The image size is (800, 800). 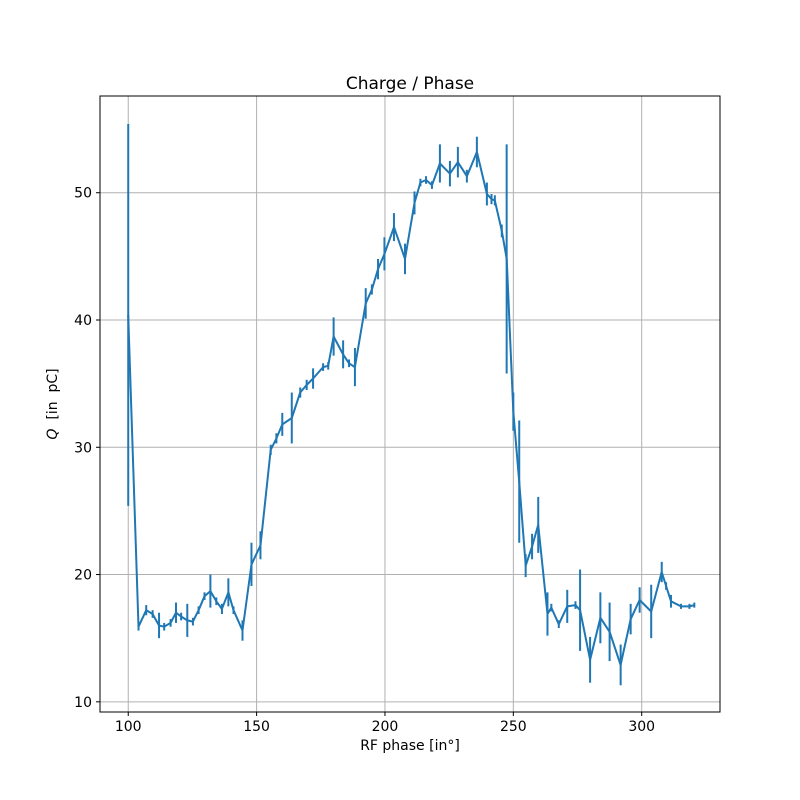 I want to click on y-axis-label-units: [in pC], so click(x=53, y=398).